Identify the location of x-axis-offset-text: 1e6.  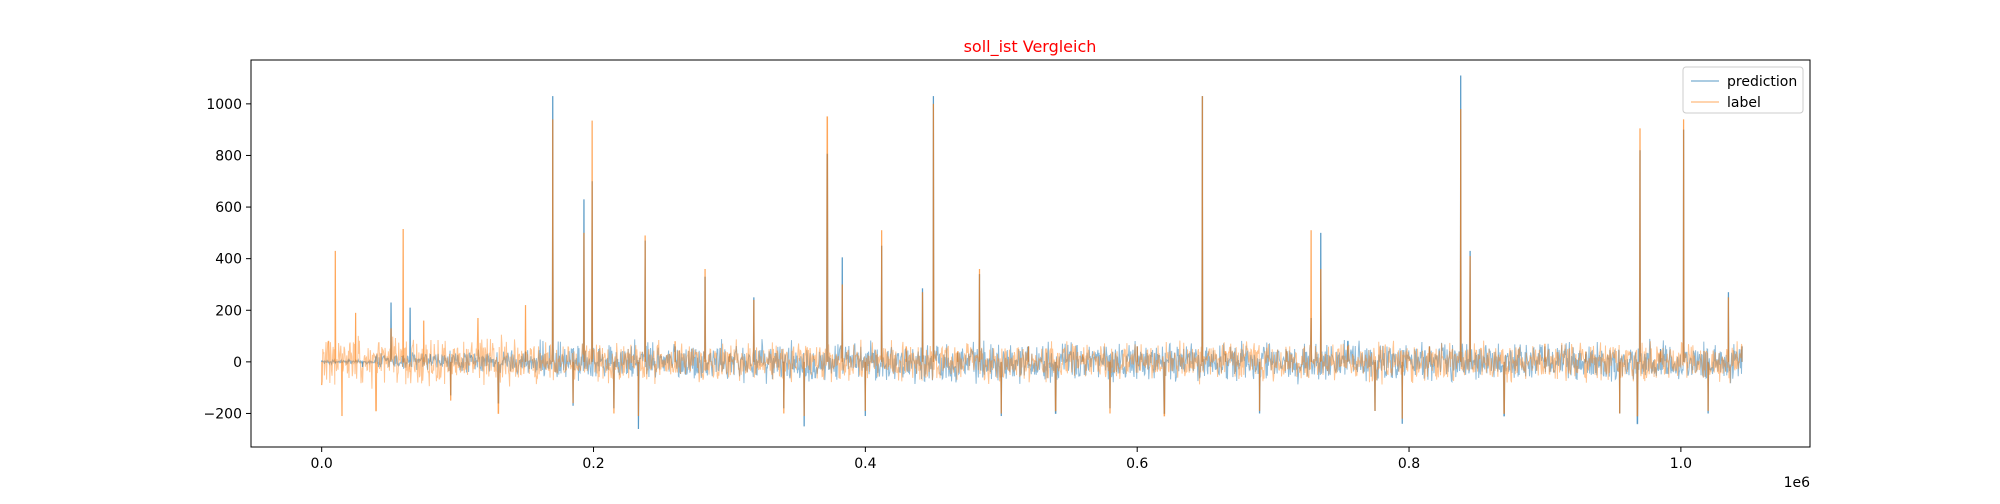
(1797, 483).